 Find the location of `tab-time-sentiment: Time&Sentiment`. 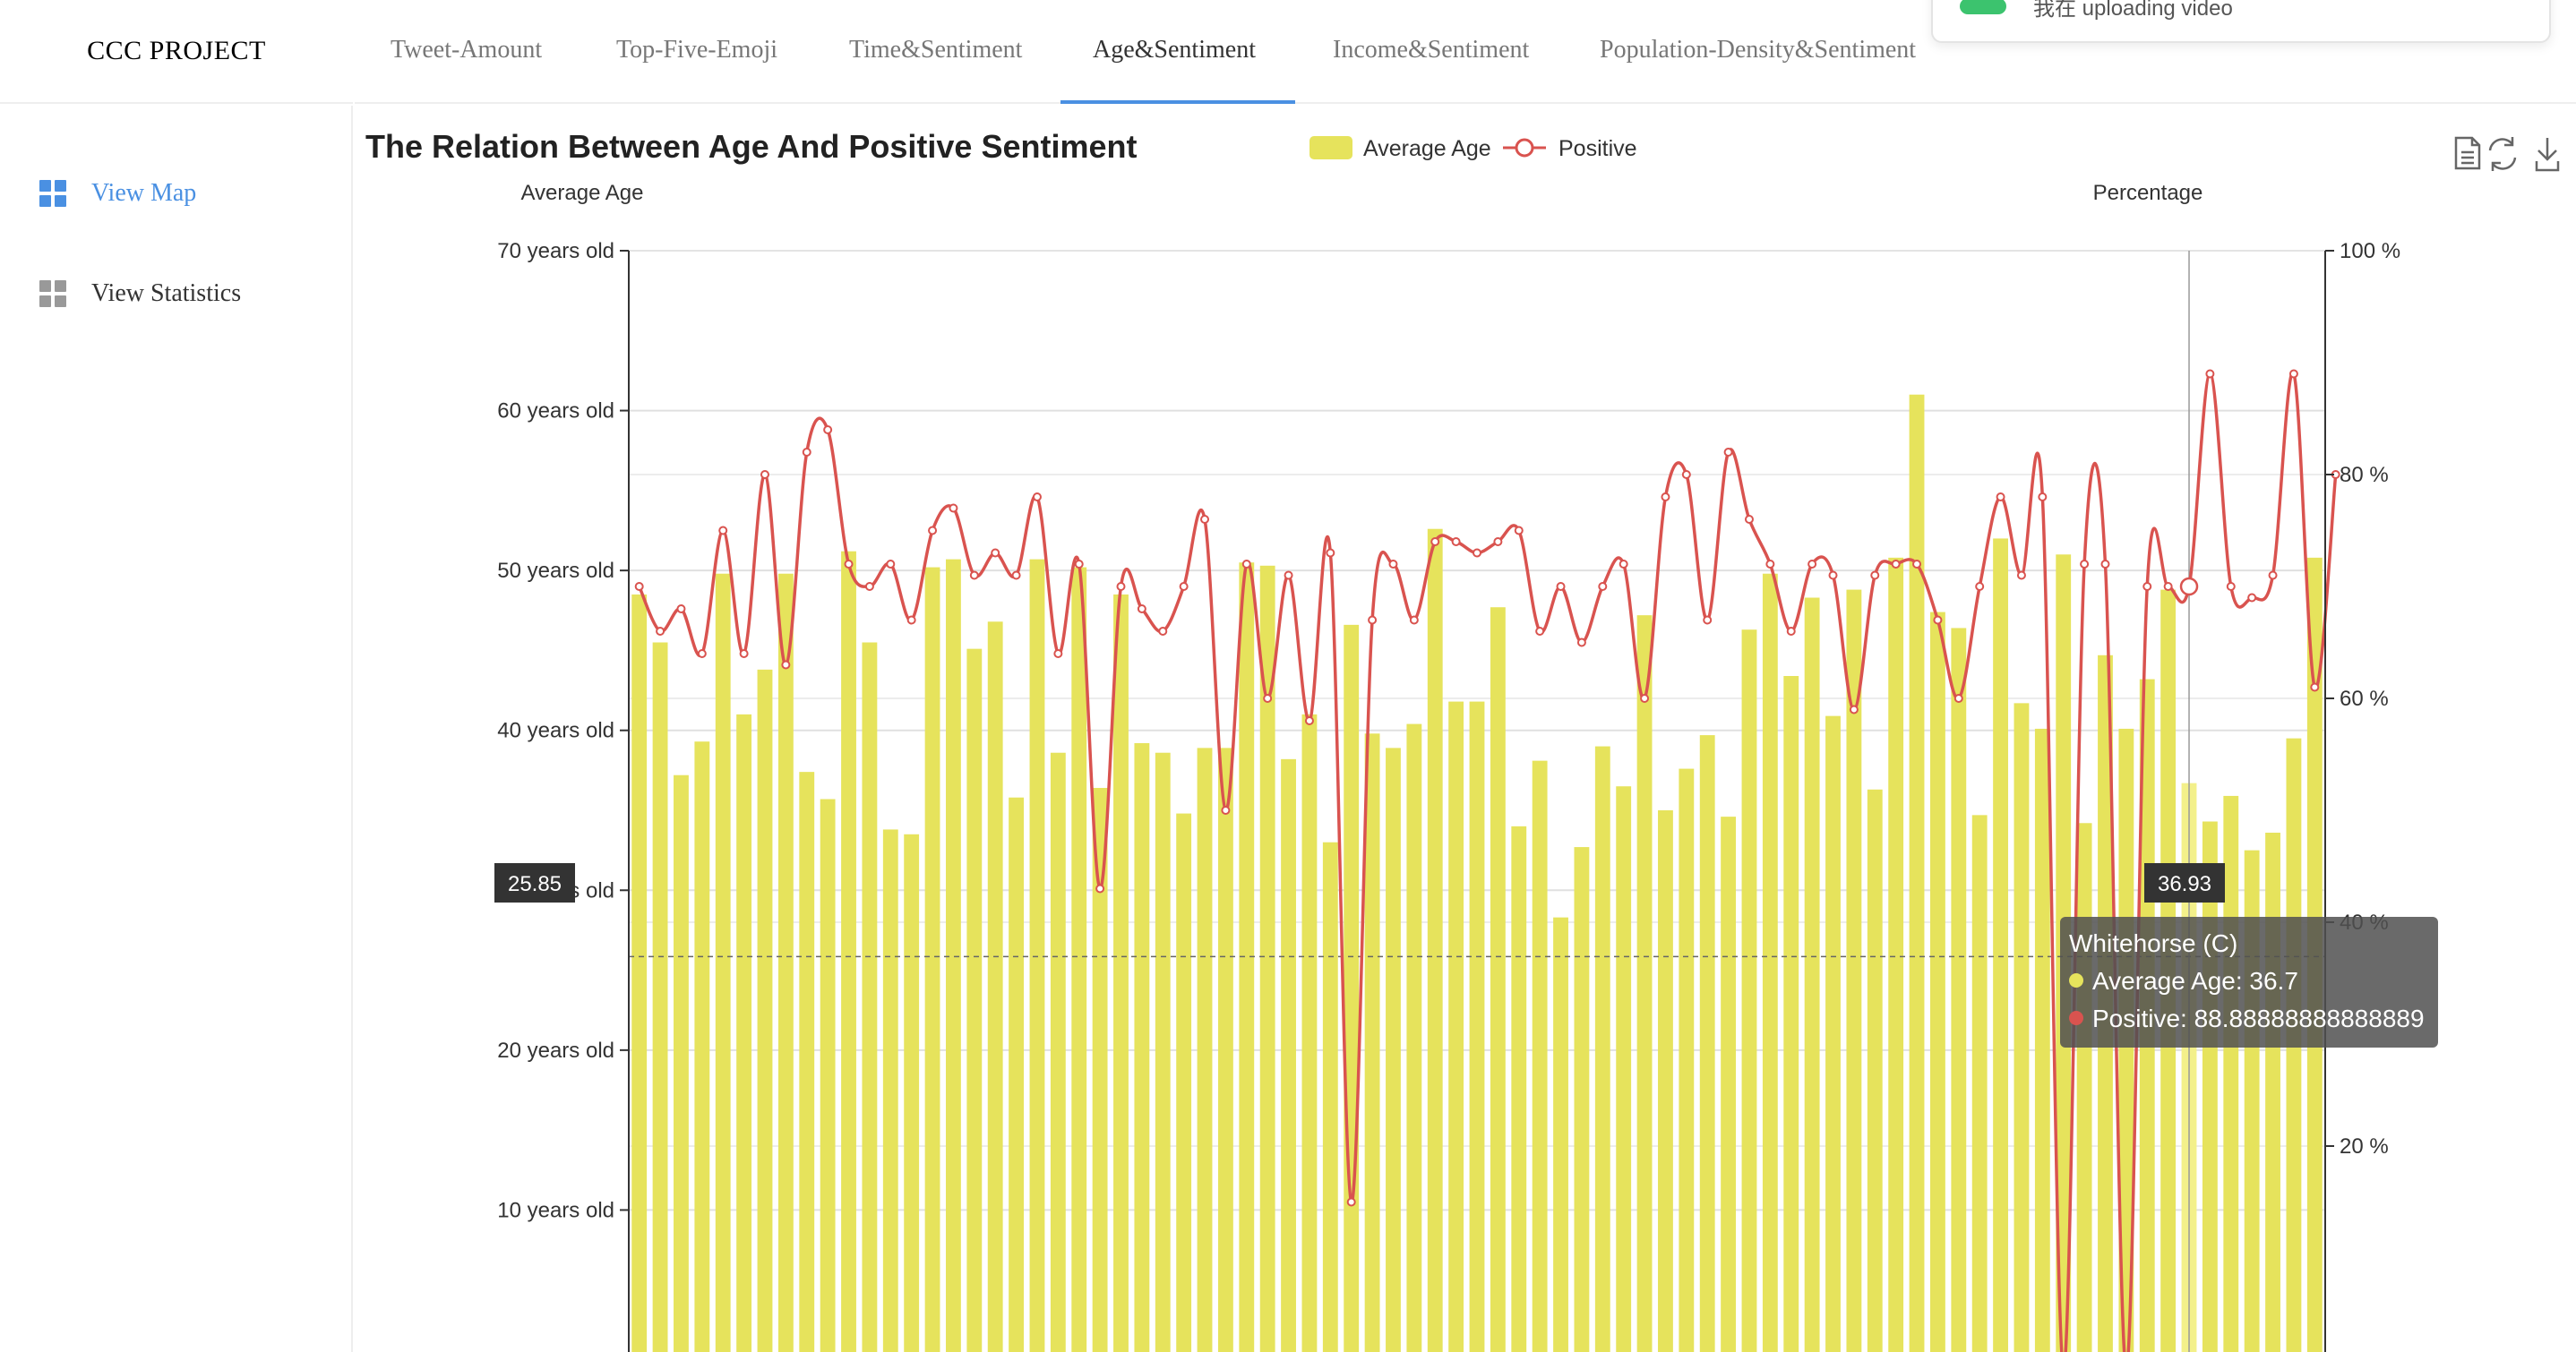

tab-time-sentiment: Time&Sentiment is located at coordinates (936, 50).